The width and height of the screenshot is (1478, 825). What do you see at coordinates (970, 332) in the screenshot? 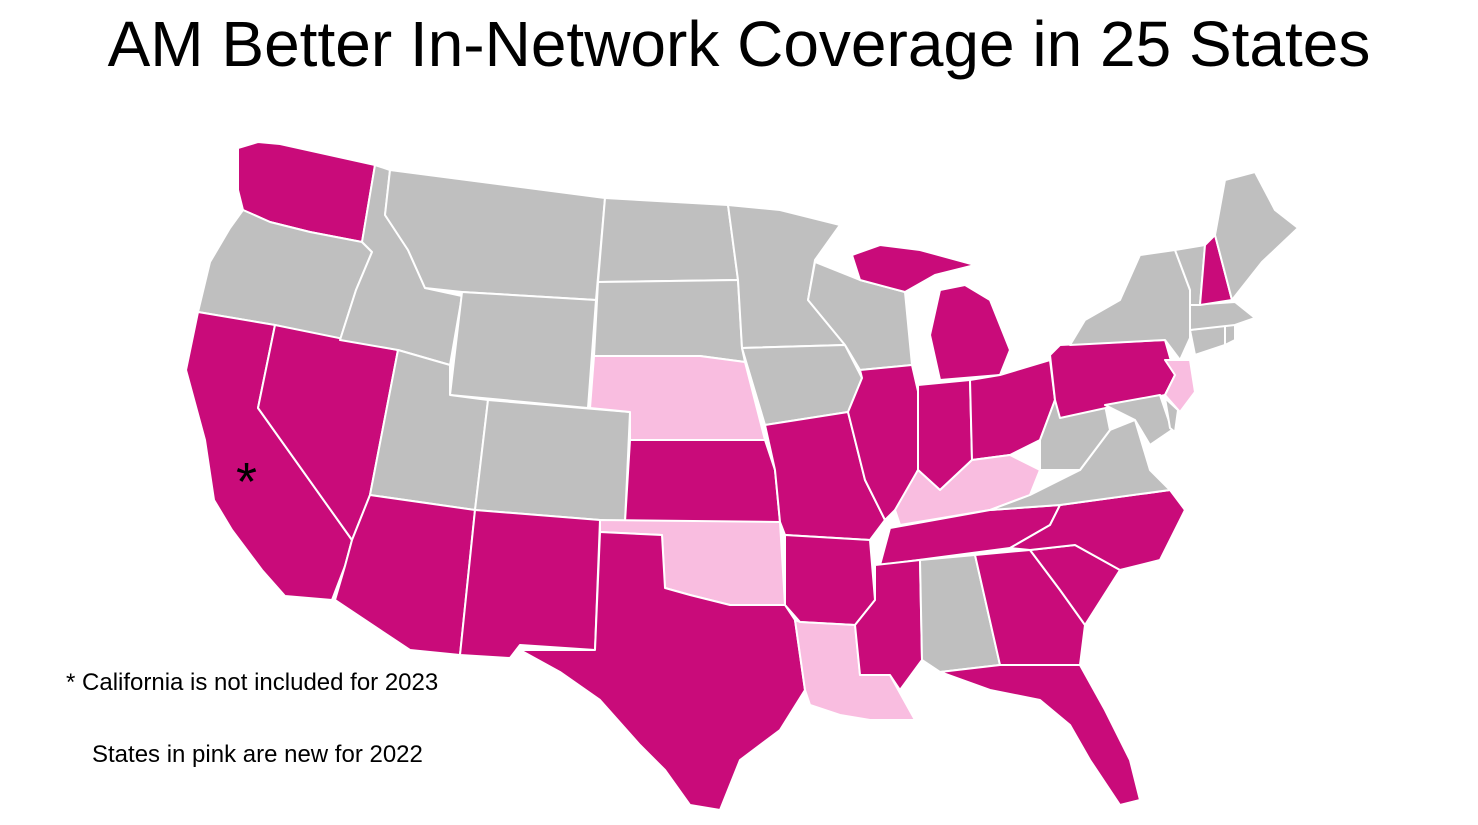
I see `state-MI` at bounding box center [970, 332].